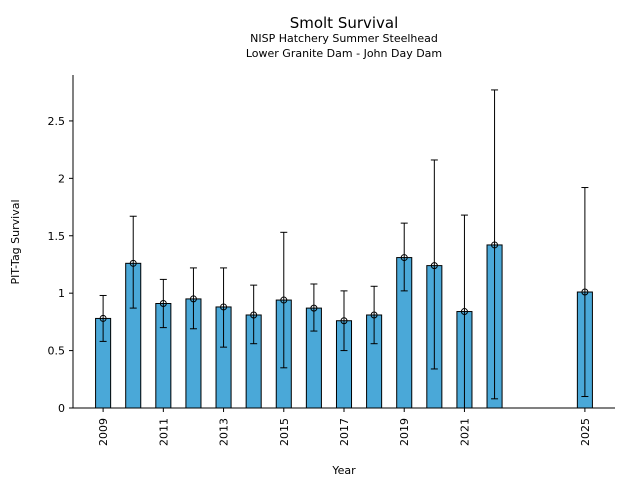 The image size is (640, 480). What do you see at coordinates (224, 307) in the screenshot?
I see `point-2013` at bounding box center [224, 307].